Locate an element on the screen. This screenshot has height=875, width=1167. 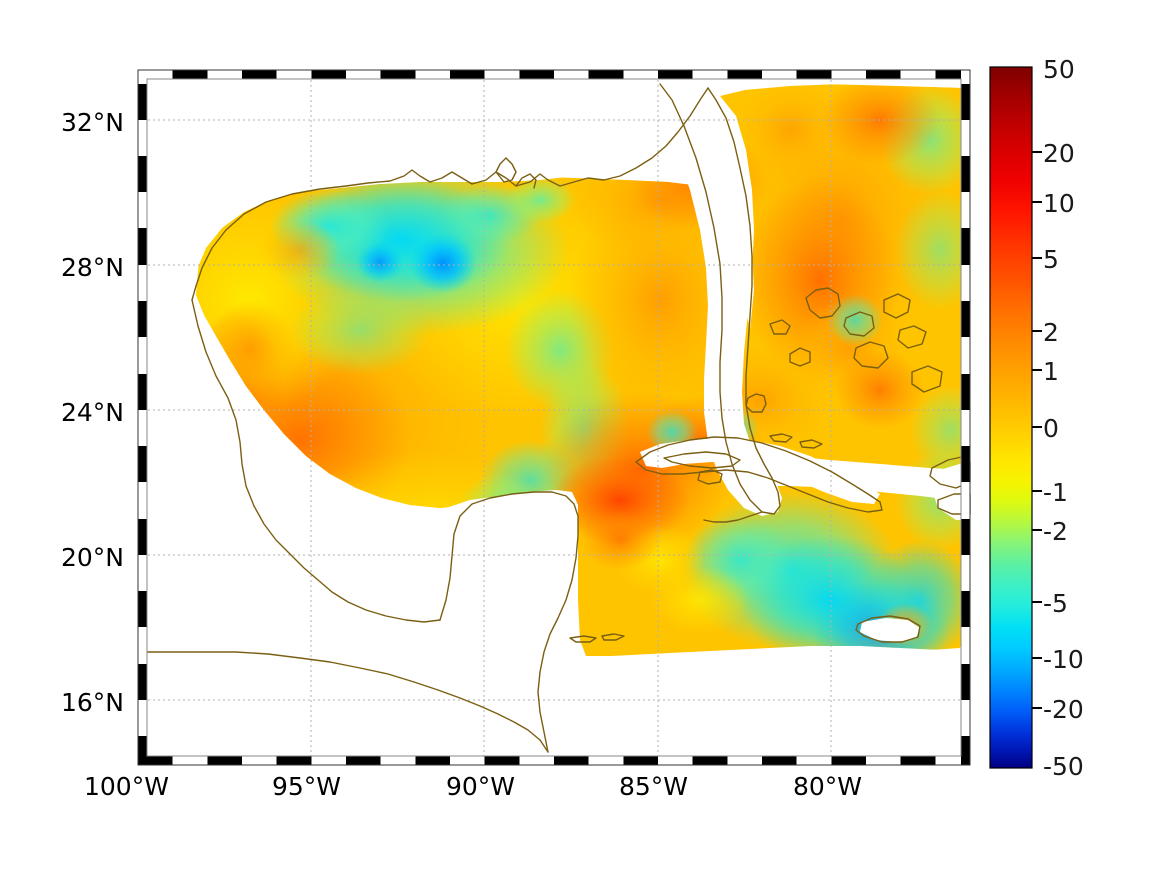
colorbar-tick-label-7: -1 is located at coordinates (1055, 492).